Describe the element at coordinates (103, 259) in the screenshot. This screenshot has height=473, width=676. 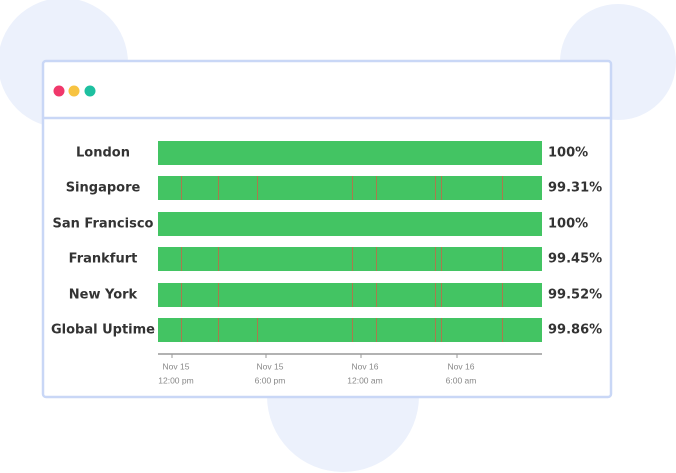
I see `location-label: Frankfurt` at that location.